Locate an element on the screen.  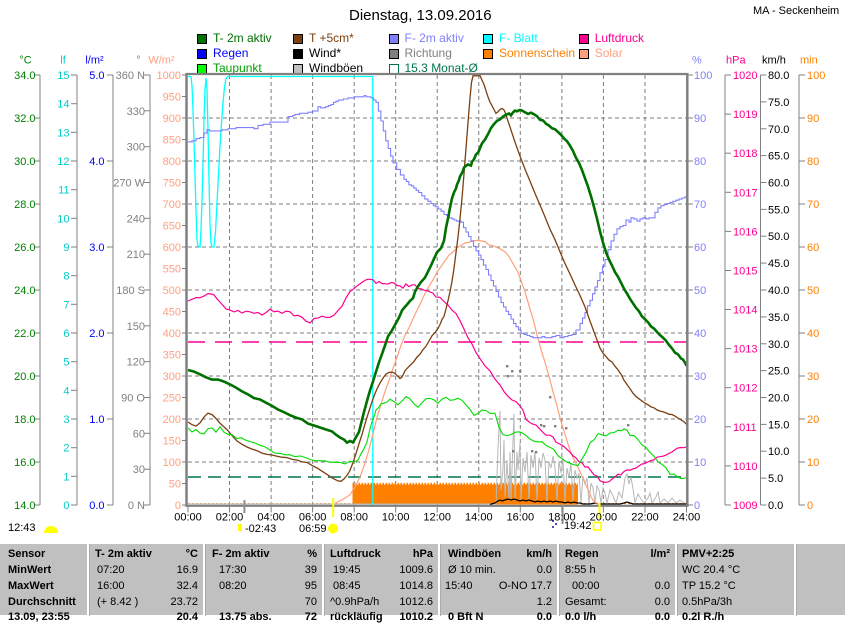
svg-text: 1000 is located at coordinates (169, 76).